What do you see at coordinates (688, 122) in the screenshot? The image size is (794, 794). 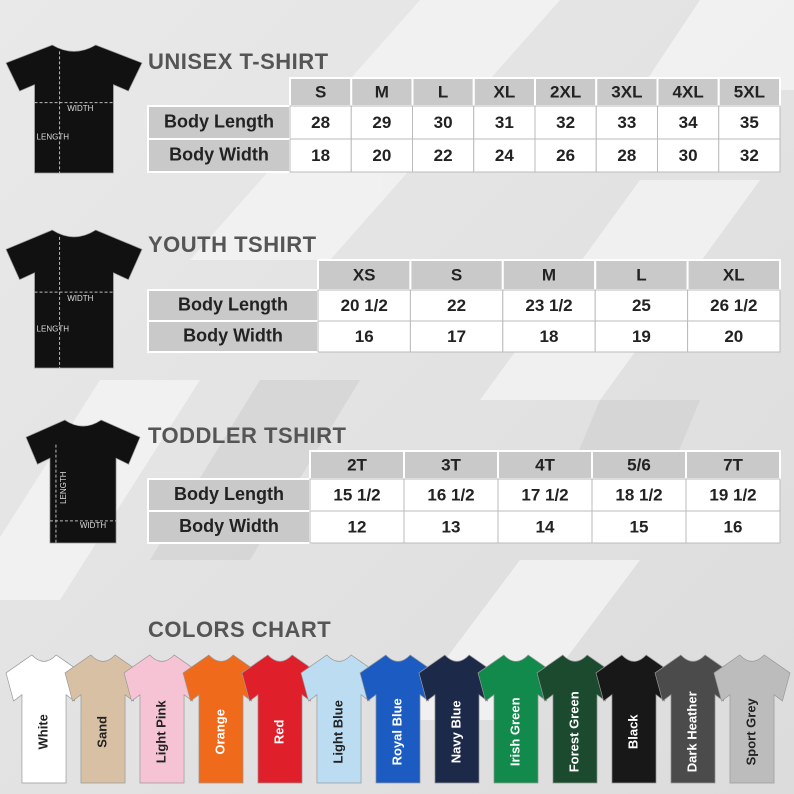 I see `value: 34` at bounding box center [688, 122].